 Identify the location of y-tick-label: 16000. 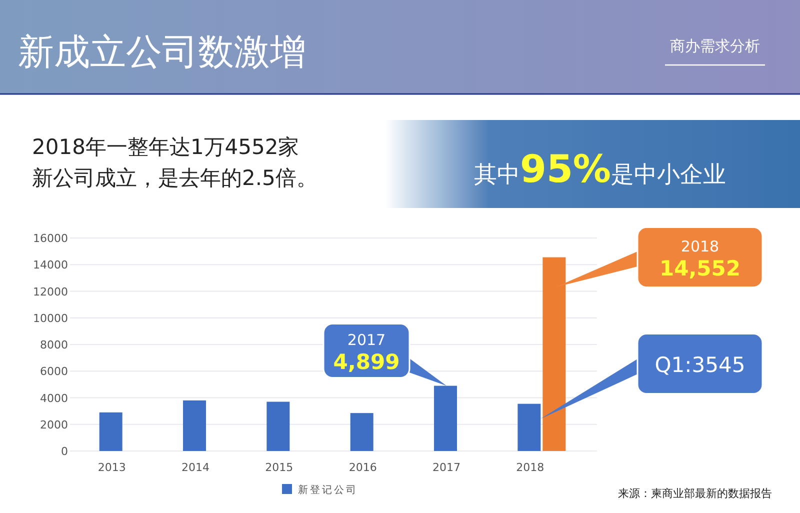
(50, 238).